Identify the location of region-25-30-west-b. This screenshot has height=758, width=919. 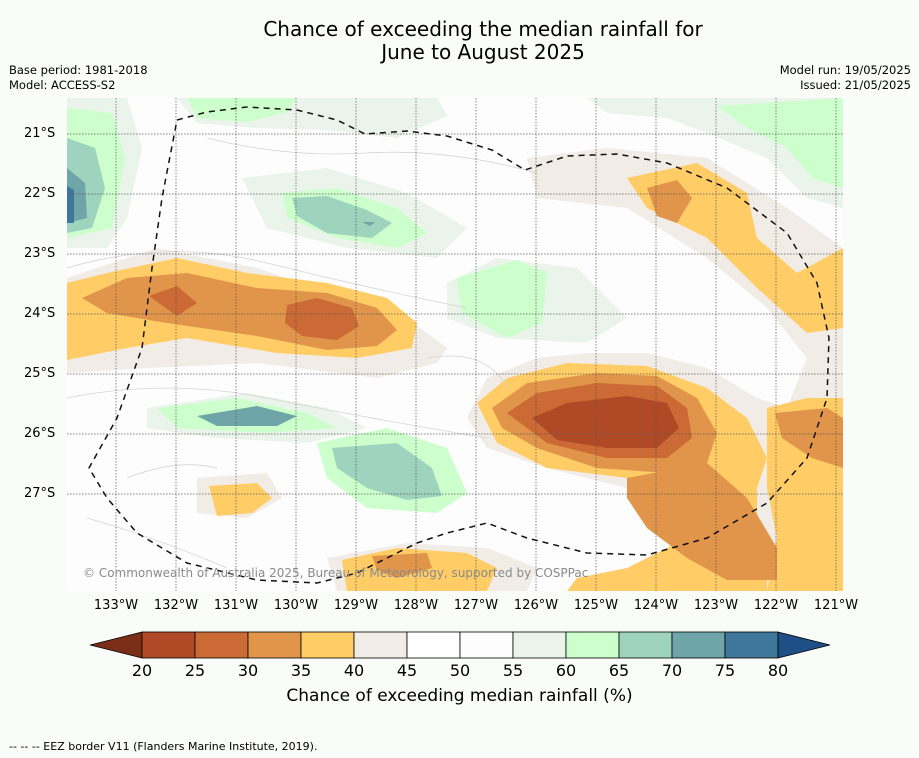
(322, 319).